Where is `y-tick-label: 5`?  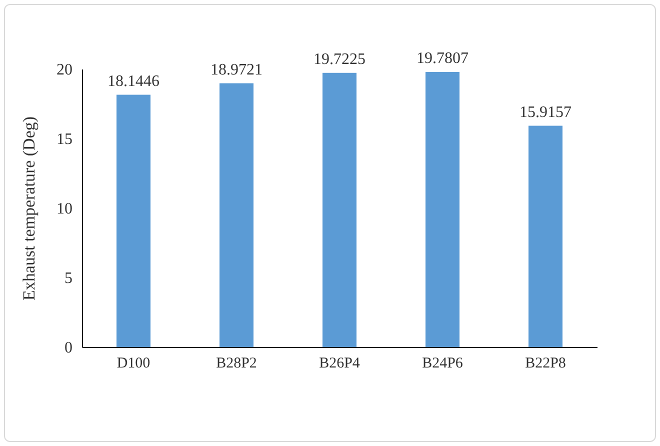
y-tick-label: 5 is located at coordinates (68, 278).